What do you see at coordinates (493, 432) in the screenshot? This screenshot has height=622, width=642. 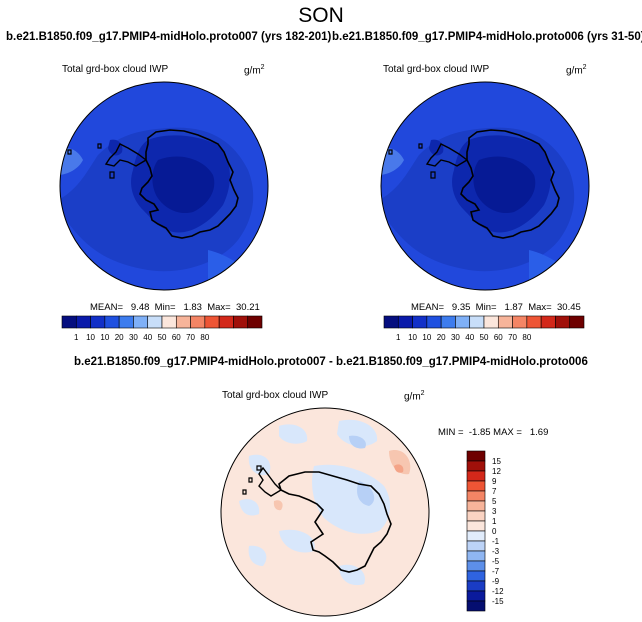 I see `panel-3-stats: MIN = -1.85 MAX = 1.69` at bounding box center [493, 432].